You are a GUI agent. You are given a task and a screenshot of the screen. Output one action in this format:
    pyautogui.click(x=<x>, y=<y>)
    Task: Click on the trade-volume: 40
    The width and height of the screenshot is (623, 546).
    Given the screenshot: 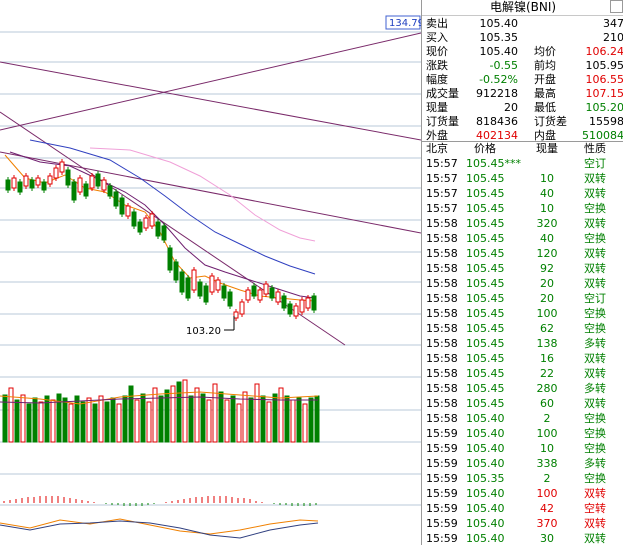 What is the action you would take?
    pyautogui.click(x=547, y=193)
    